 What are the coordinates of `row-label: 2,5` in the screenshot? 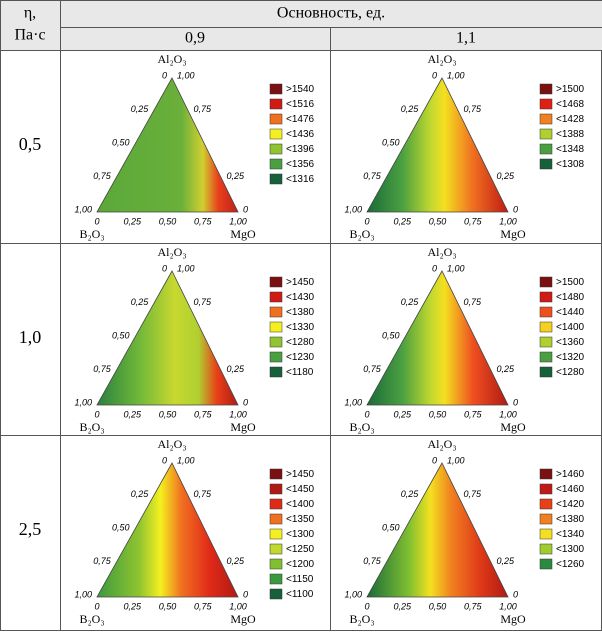 It's located at (30, 529).